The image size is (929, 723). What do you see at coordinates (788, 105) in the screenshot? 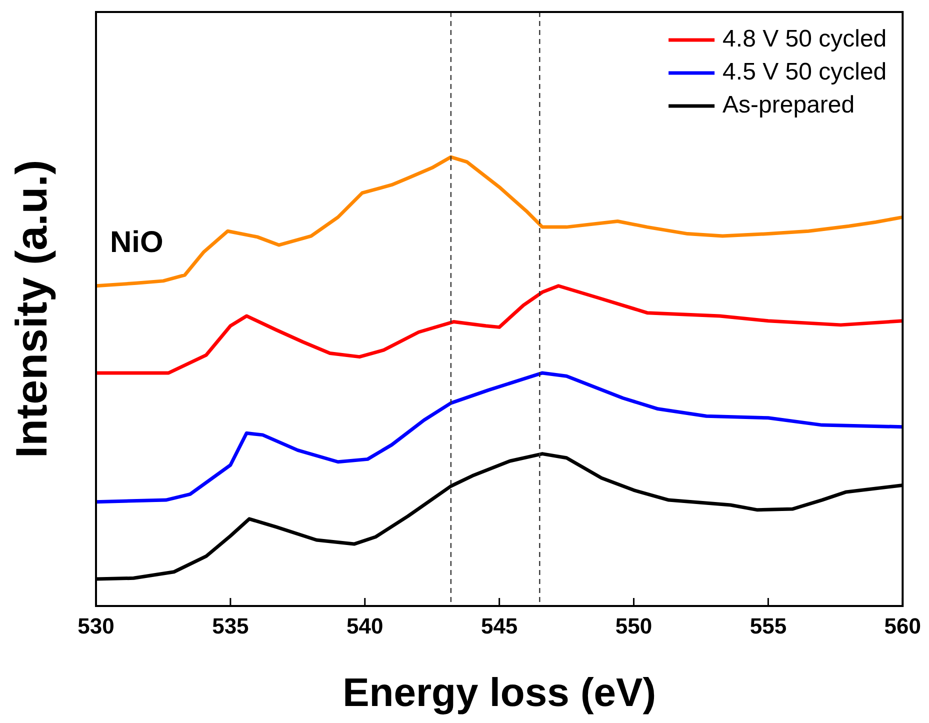
I see `legend-label: As-prepared` at bounding box center [788, 105].